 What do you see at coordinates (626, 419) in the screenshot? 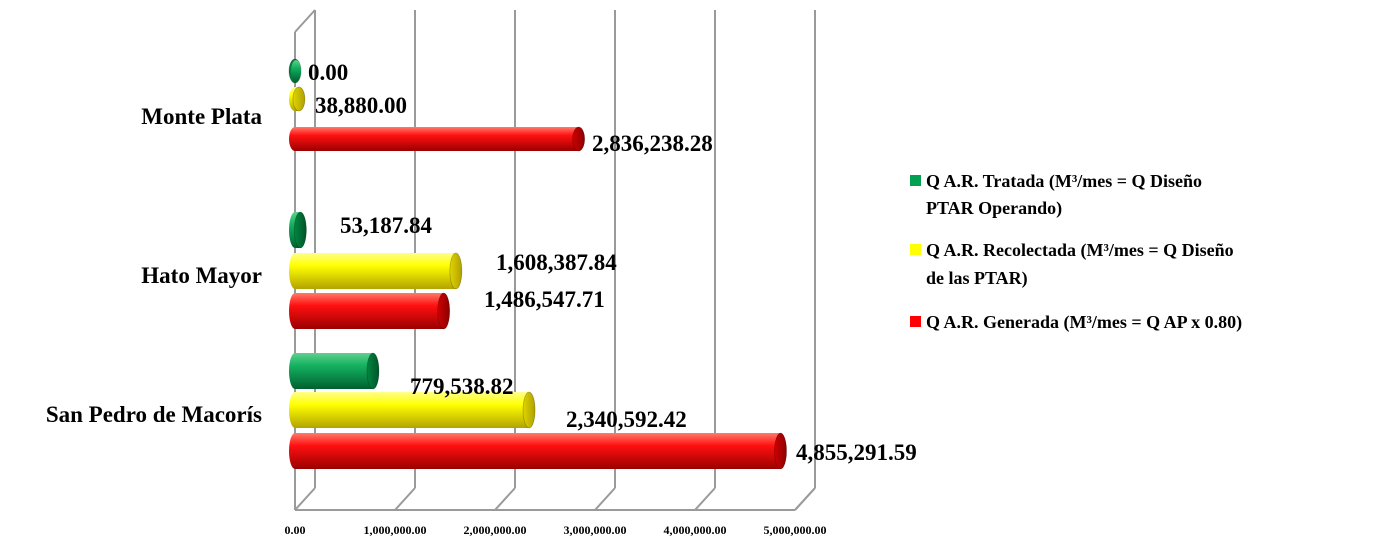
I see `data-label: 2,340,592.42` at bounding box center [626, 419].